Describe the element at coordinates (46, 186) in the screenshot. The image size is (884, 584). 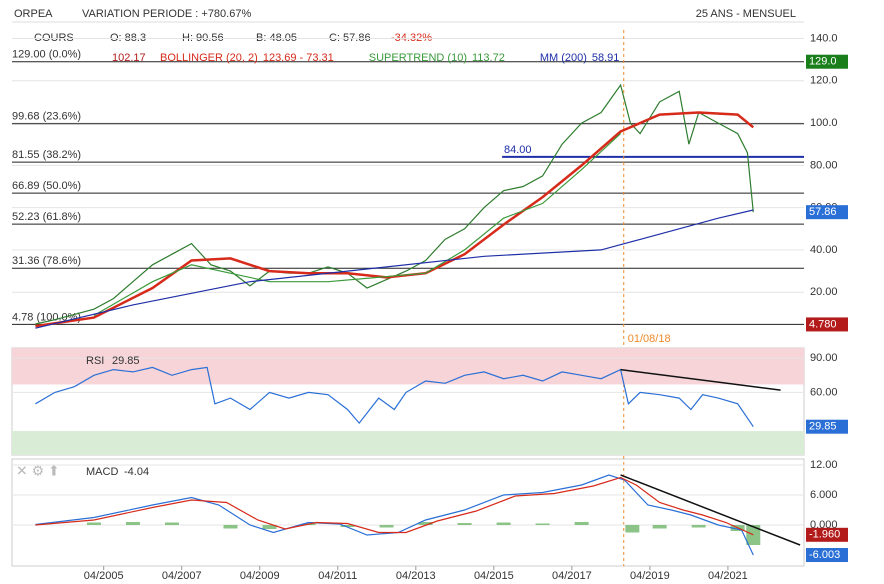
I see `fib-label: 66.89 (50.0%)` at that location.